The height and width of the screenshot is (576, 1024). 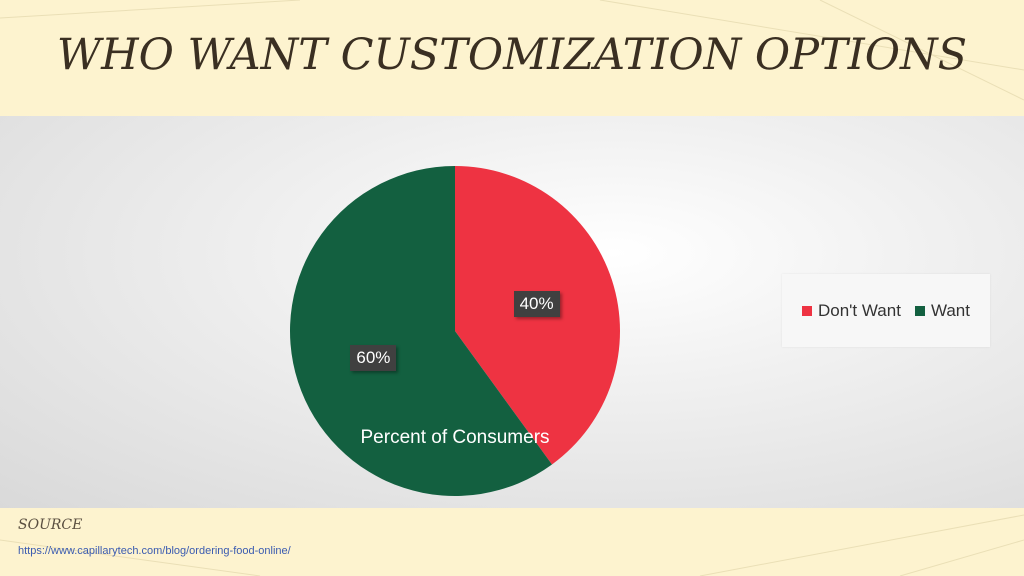 I want to click on slide-title: WHO WANT CUSTOMIZATION OPTIONS, so click(x=512, y=55).